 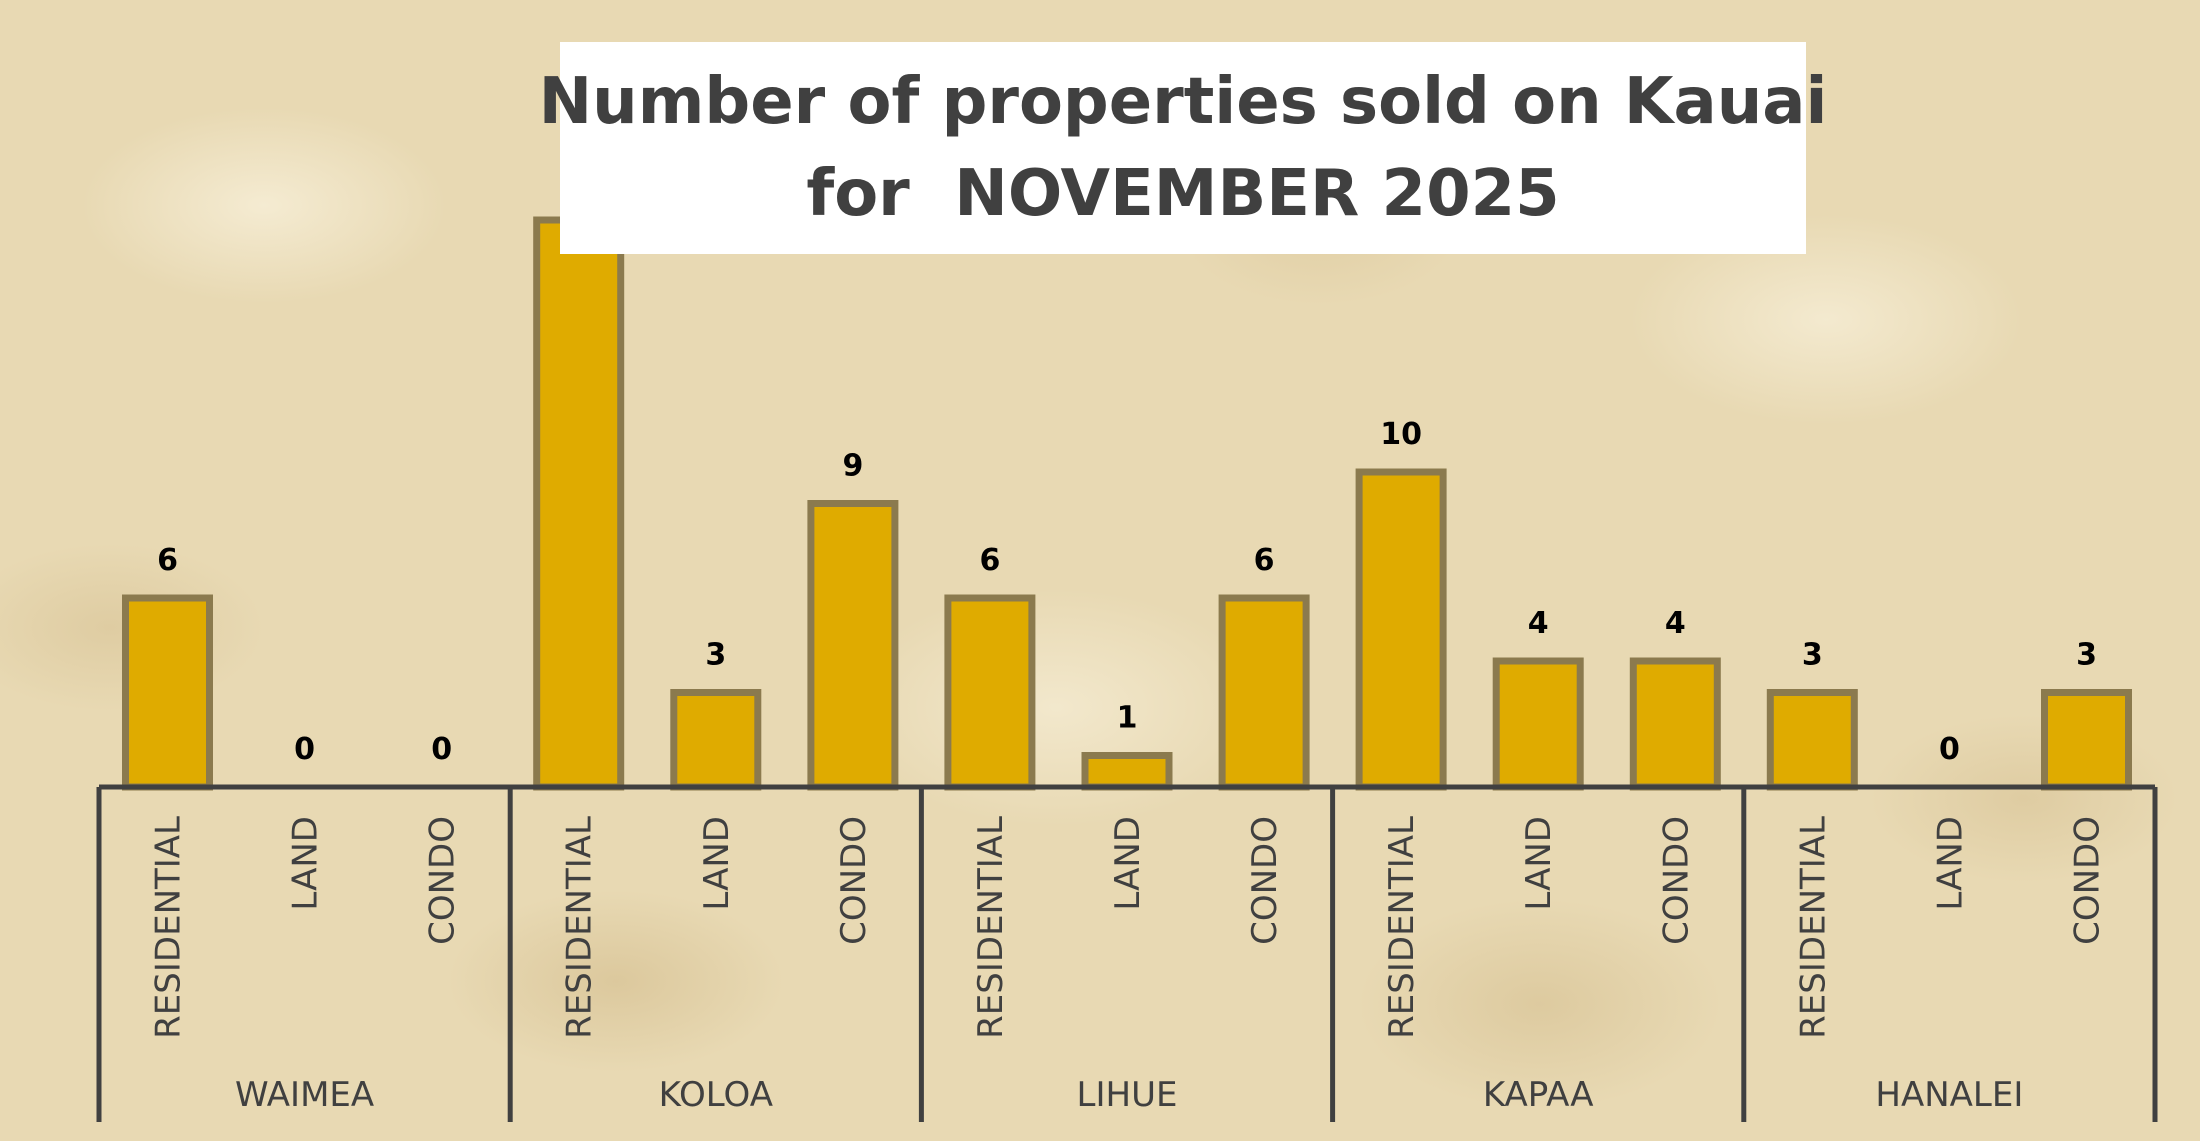 I want to click on value-label-lihue-condo: 6, so click(x=1264, y=560).